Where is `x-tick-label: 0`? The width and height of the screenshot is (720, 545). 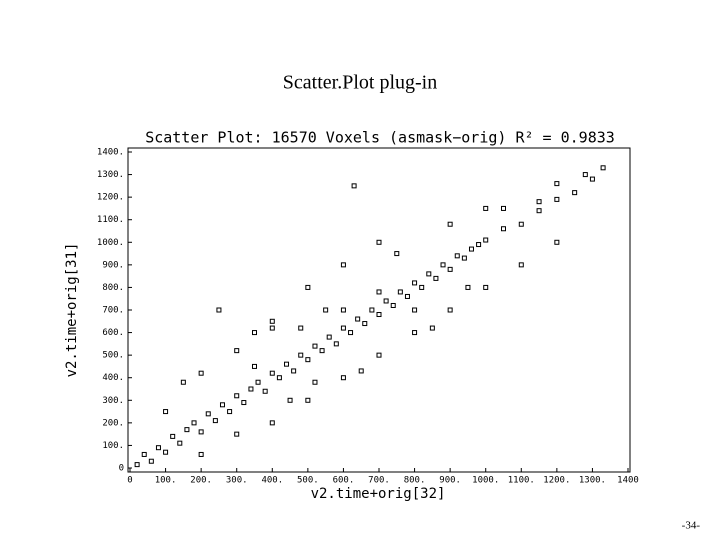
x-tick-label: 0 is located at coordinates (129, 481).